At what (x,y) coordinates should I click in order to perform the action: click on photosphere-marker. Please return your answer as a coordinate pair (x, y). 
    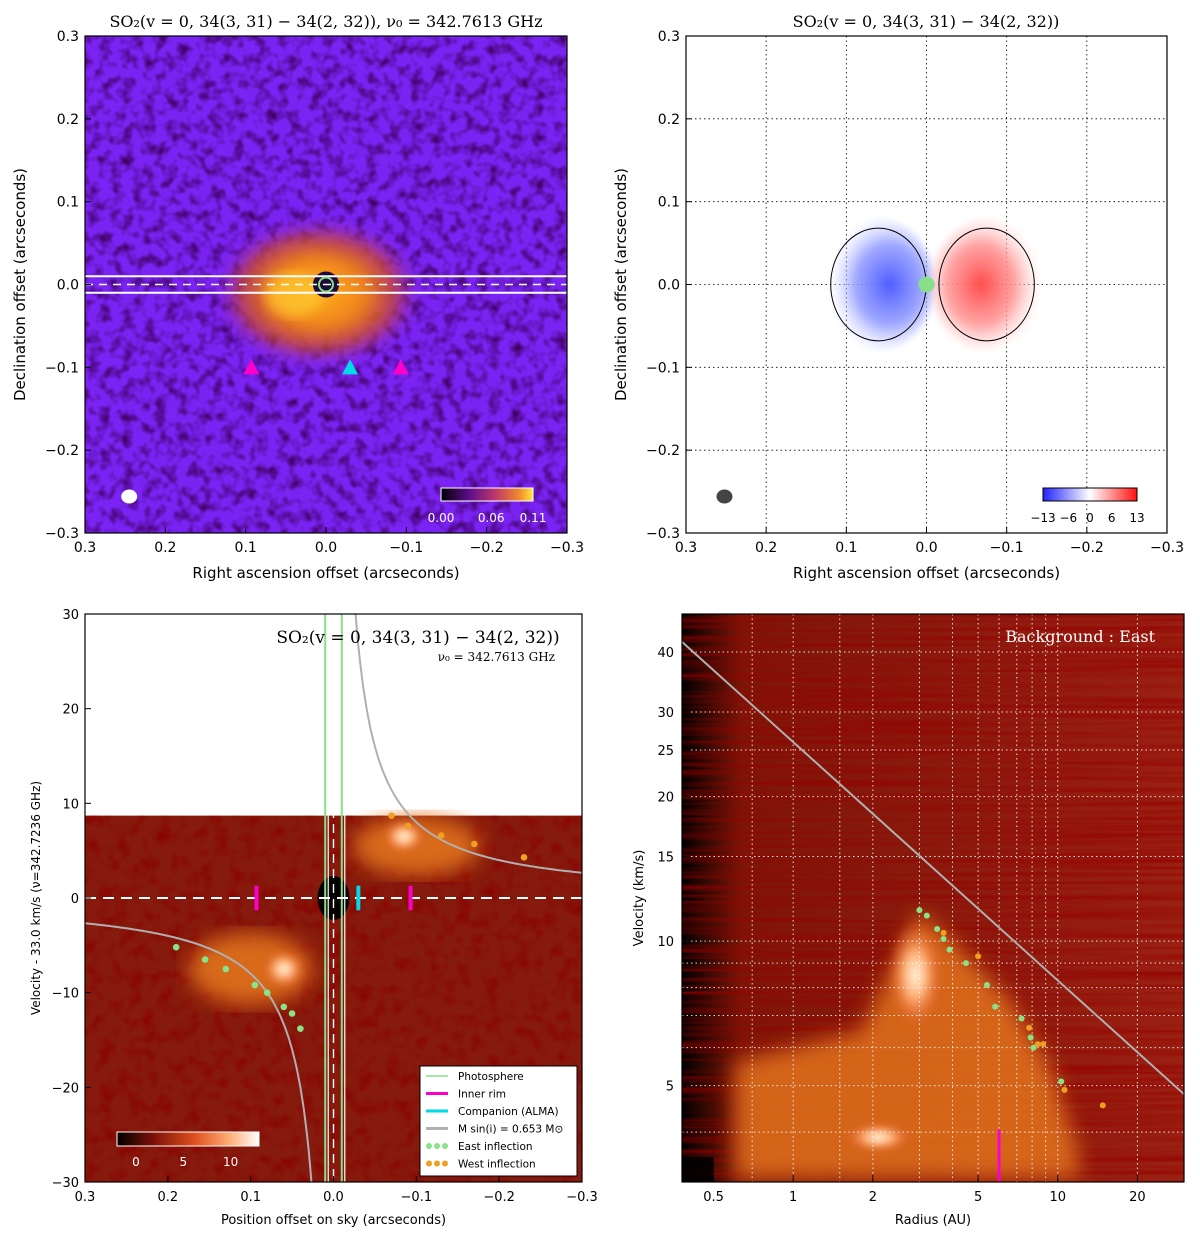
    Looking at the image, I should click on (326, 284).